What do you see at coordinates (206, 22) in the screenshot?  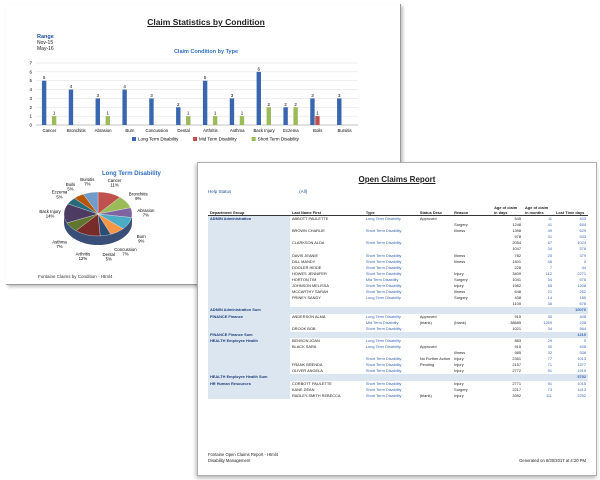 I see `page-title: Claim Statistics by Condition` at bounding box center [206, 22].